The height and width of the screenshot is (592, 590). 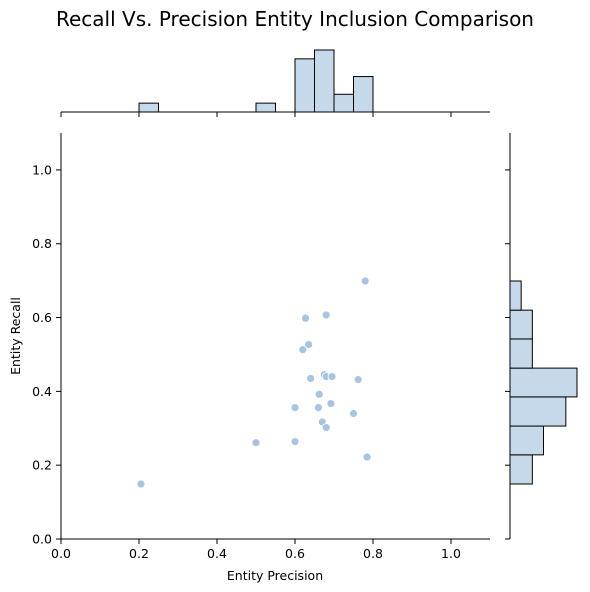 What do you see at coordinates (139, 553) in the screenshot?
I see `x-tick-label: 0.2` at bounding box center [139, 553].